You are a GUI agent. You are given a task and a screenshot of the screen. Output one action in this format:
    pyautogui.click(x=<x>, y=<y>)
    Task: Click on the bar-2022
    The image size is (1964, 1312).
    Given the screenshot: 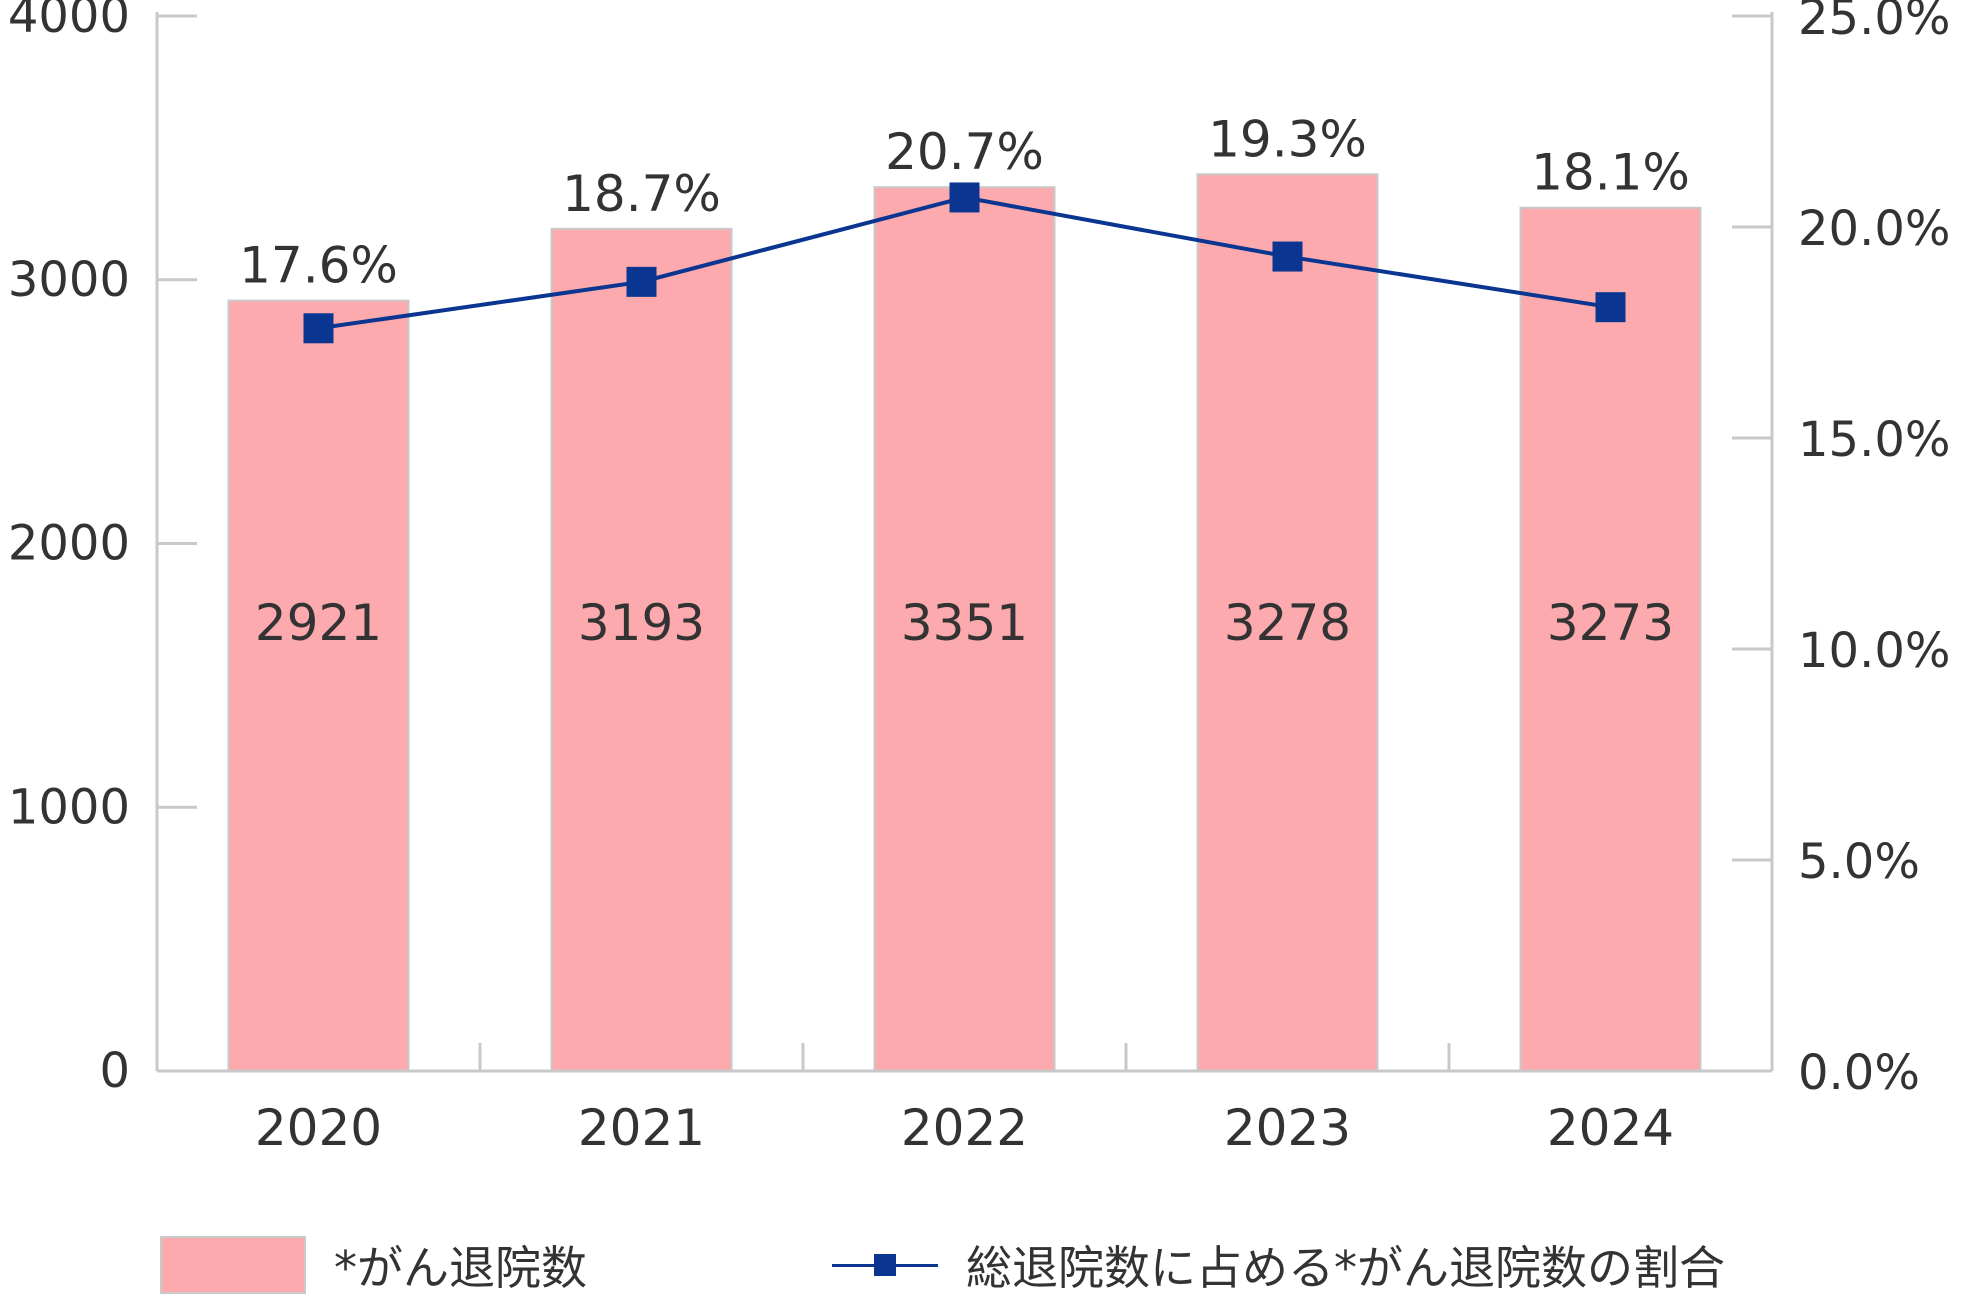 What is the action you would take?
    pyautogui.click(x=964, y=629)
    